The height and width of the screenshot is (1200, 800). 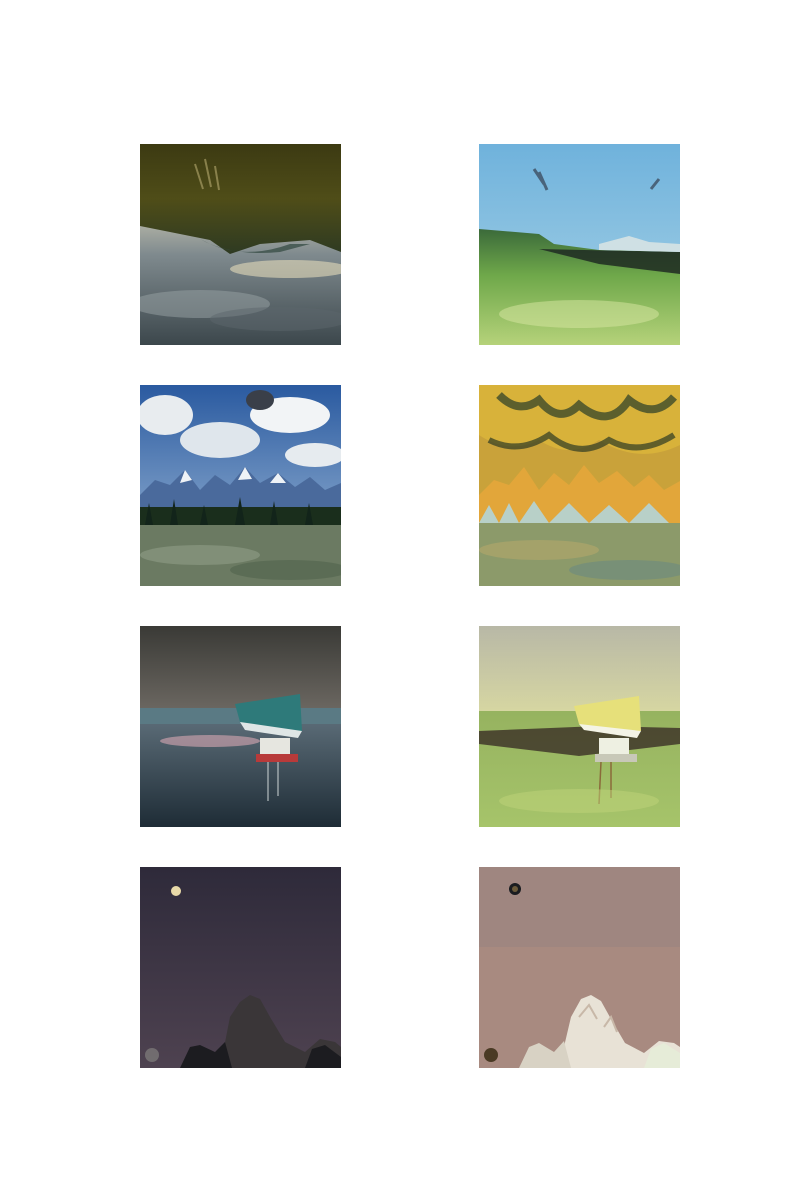 I want to click on overhang-sky-photo, so click(x=240, y=244).